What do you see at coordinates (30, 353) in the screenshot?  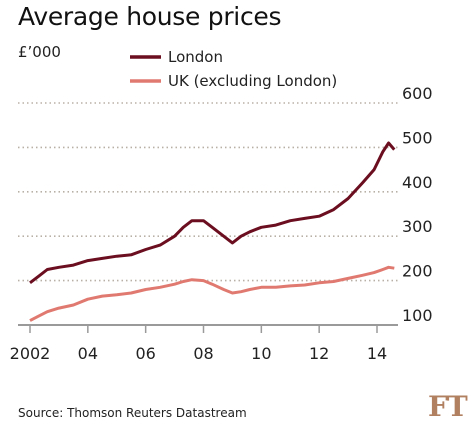 I see `x-tick-label: 2002` at bounding box center [30, 353].